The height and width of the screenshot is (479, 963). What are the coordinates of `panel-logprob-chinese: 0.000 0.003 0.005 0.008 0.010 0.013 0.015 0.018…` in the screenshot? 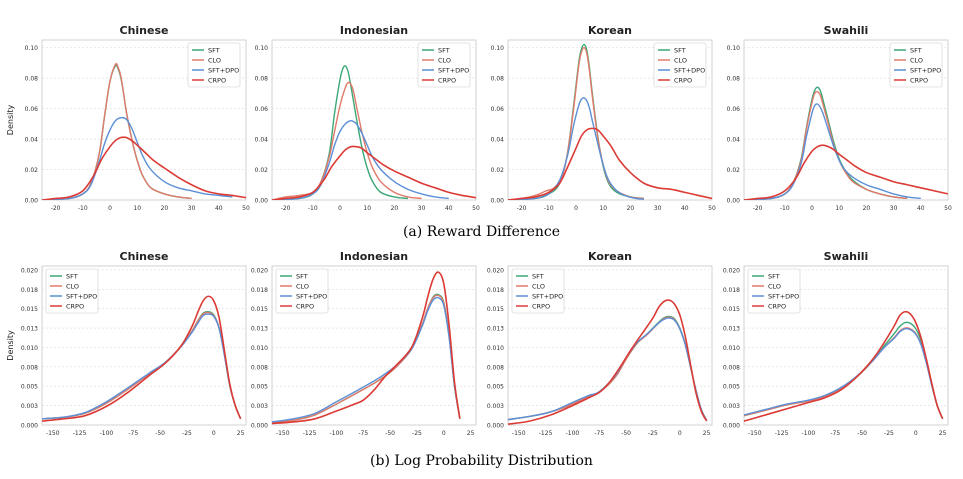 It's located at (126, 343).